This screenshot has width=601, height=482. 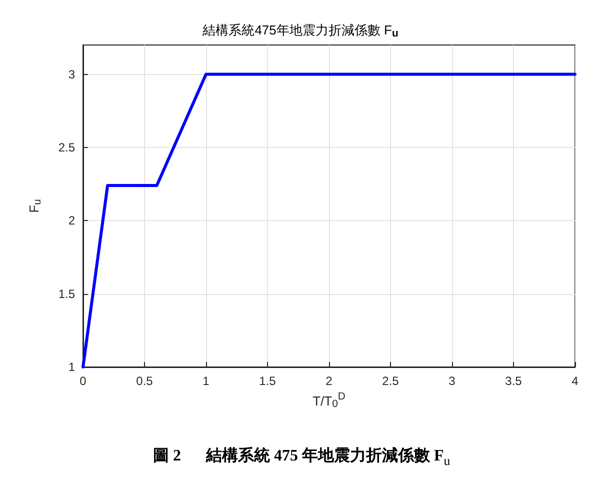 What do you see at coordinates (67, 147) in the screenshot?
I see `y-tick-label: 2.5` at bounding box center [67, 147].